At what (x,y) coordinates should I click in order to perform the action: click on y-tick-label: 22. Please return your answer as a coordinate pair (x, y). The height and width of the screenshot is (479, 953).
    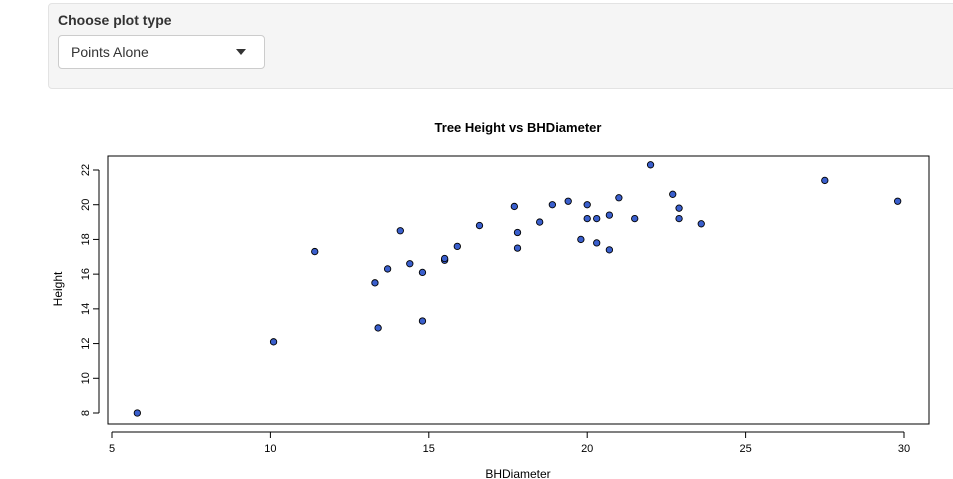
    Looking at the image, I should click on (86, 170).